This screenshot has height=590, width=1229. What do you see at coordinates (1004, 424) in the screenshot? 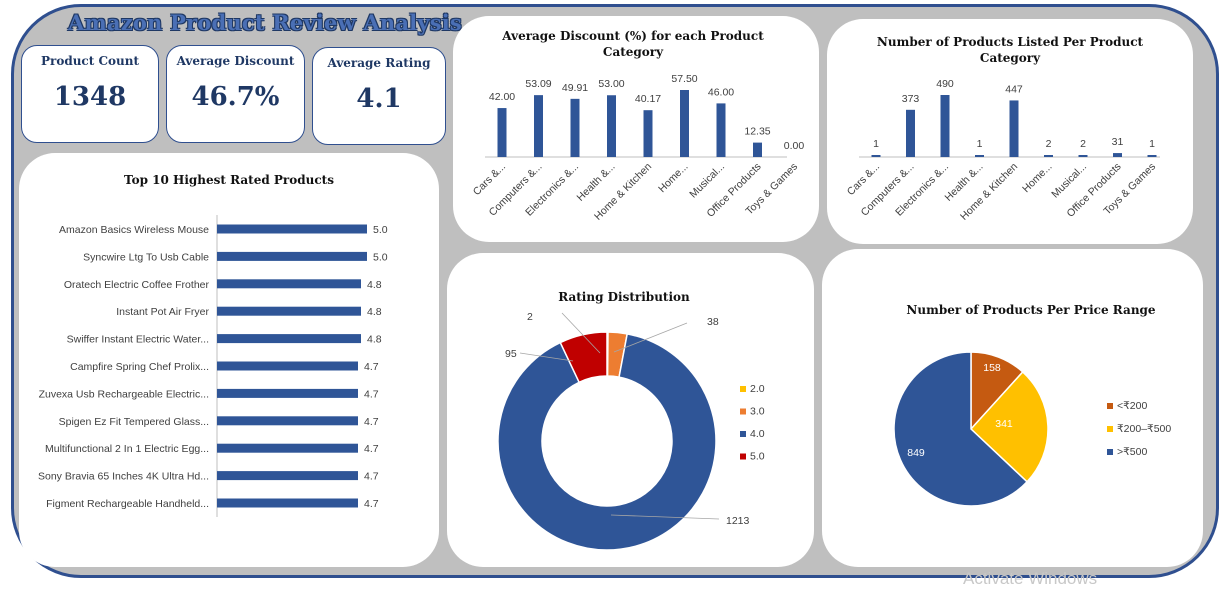
I see `value-label: 341` at bounding box center [1004, 424].